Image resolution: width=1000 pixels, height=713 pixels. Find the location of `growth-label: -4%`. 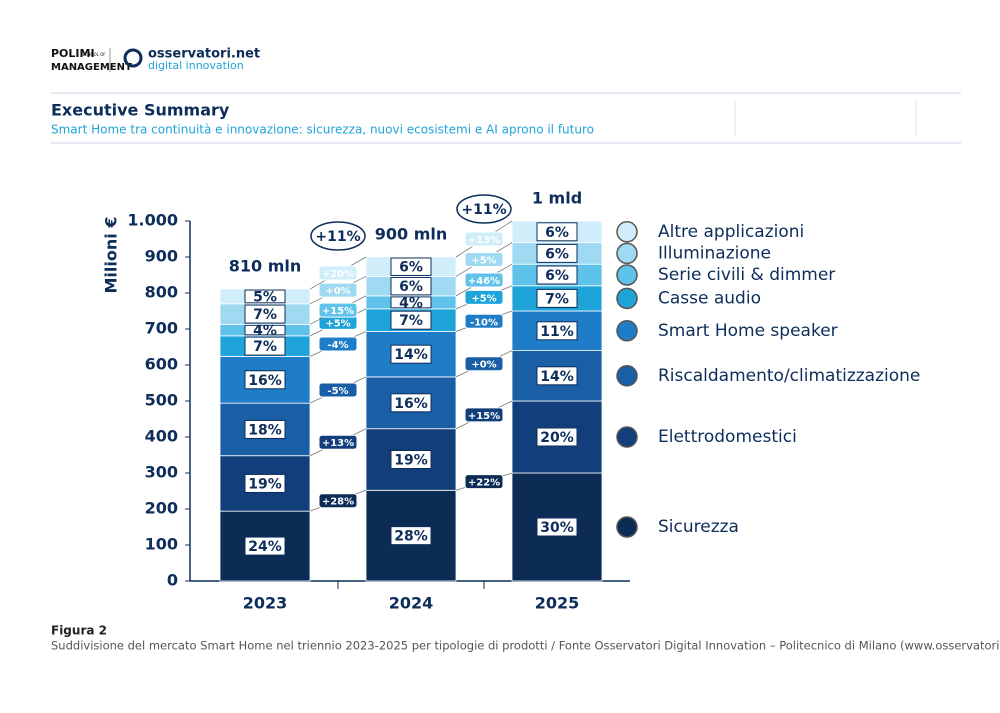

growth-label: -4% is located at coordinates (337, 345).